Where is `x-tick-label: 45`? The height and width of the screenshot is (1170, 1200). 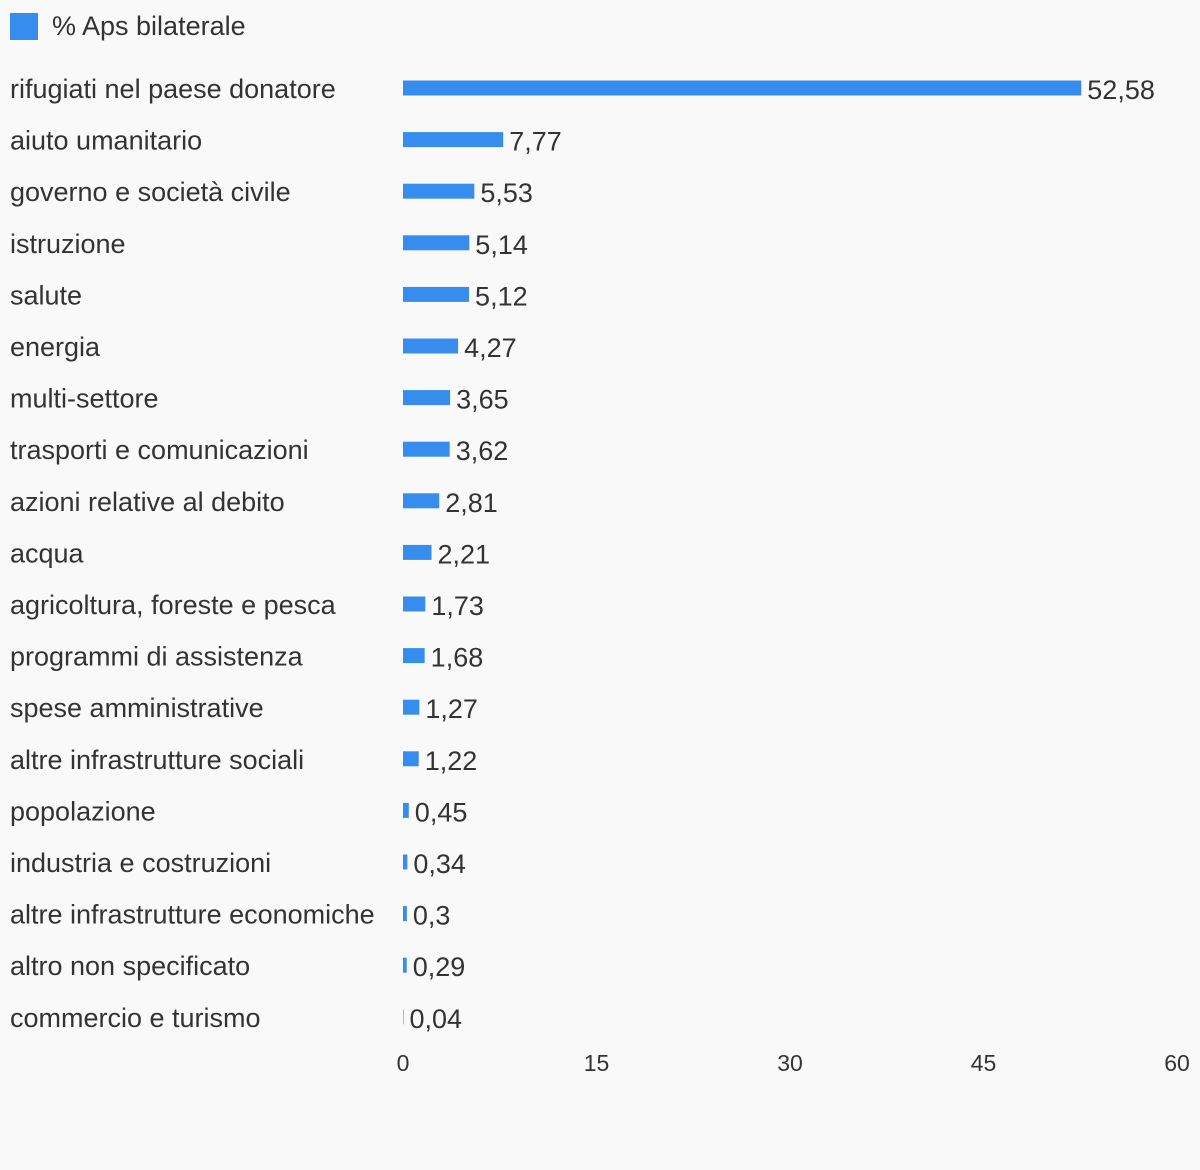
x-tick-label: 45 is located at coordinates (984, 1063).